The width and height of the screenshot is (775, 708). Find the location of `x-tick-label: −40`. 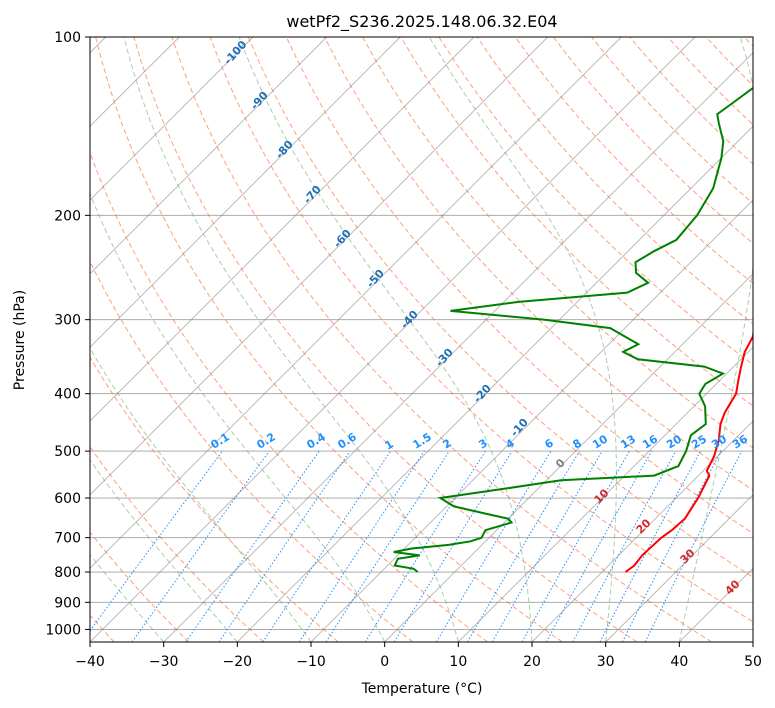

x-tick-label: −40 is located at coordinates (90, 662).